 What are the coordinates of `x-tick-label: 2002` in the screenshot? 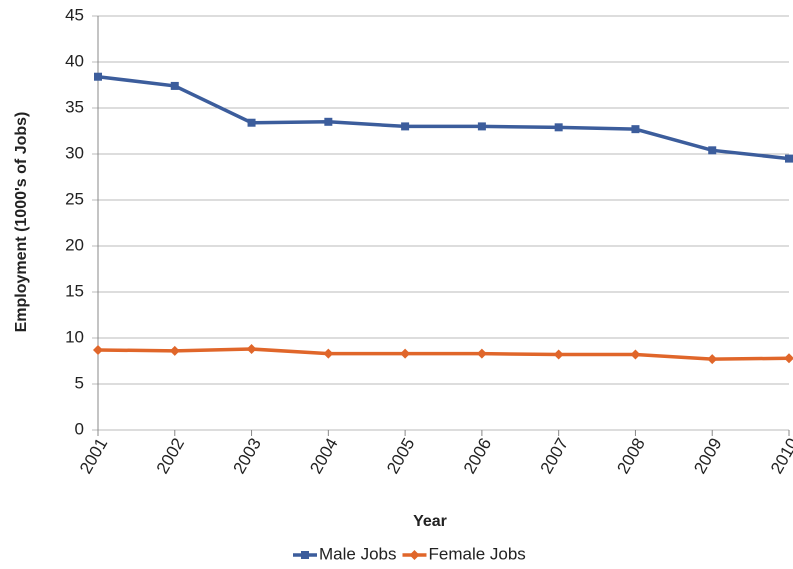 It's located at (170, 456).